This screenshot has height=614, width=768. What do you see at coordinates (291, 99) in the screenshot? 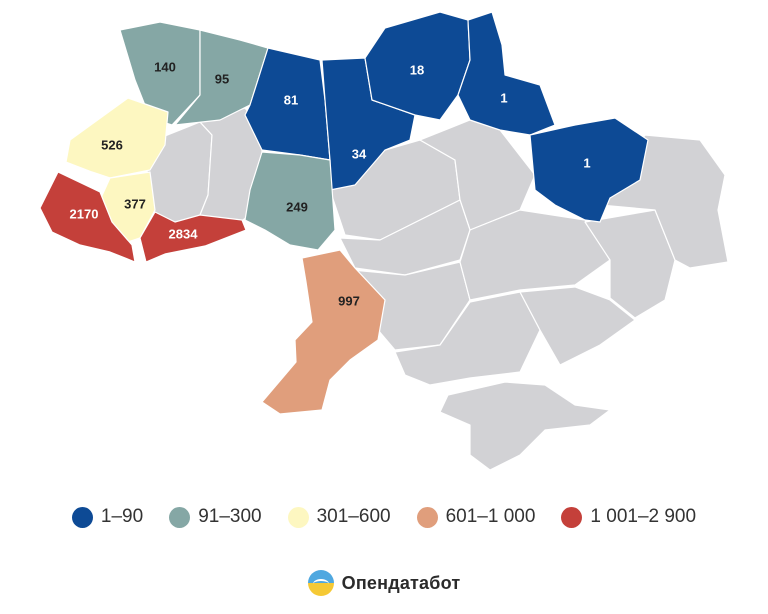
I see `label-zhytomyr: 81` at bounding box center [291, 99].